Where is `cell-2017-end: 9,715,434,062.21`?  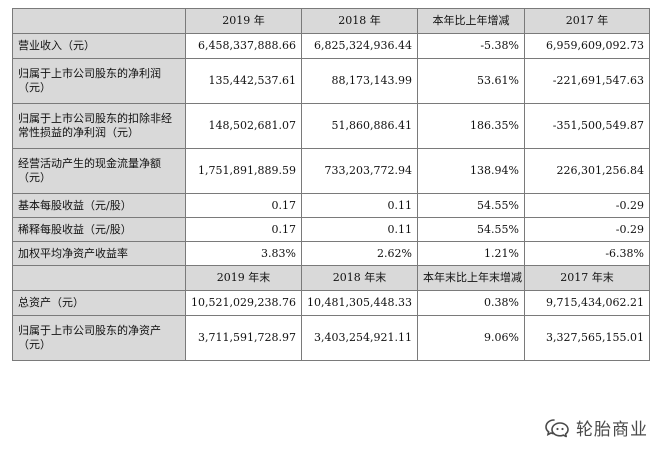
cell-2017-end: 9,715,434,062.21 is located at coordinates (587, 303).